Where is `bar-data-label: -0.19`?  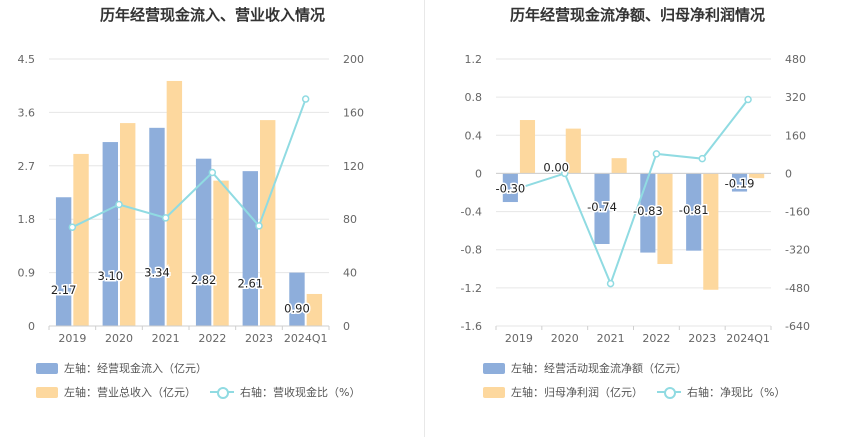
bar-data-label: -0.19 is located at coordinates (740, 184).